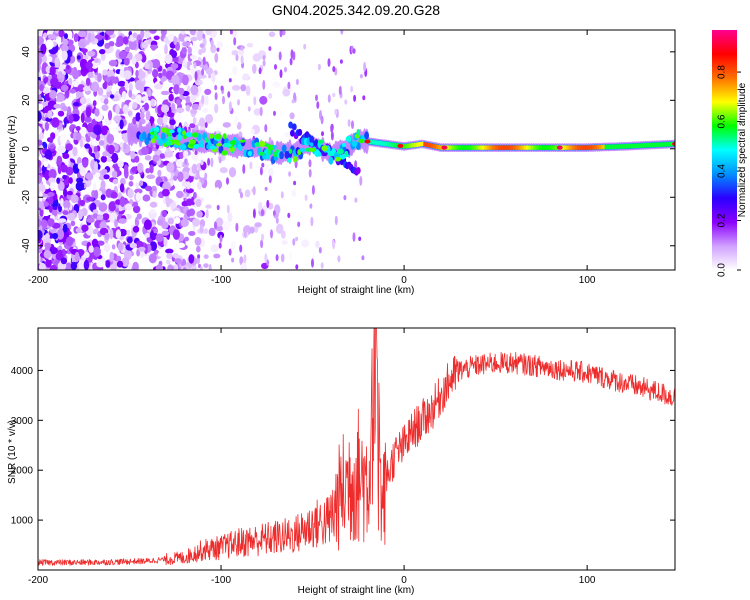 The image size is (750, 600). Describe the element at coordinates (294, 127) in the screenshot. I see `heatmap-ridge-branch` at that location.